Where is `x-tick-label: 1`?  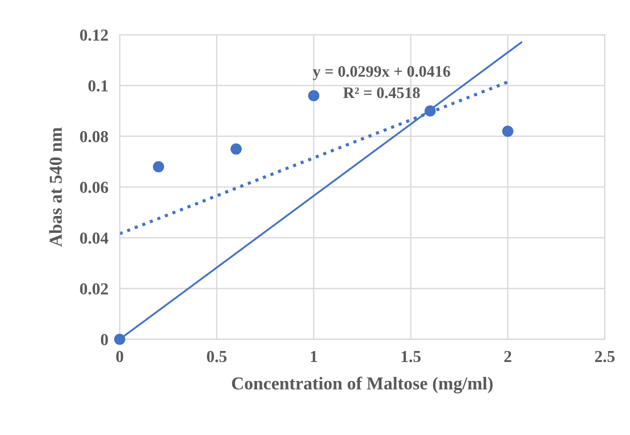 x-tick-label: 1 is located at coordinates (314, 356).